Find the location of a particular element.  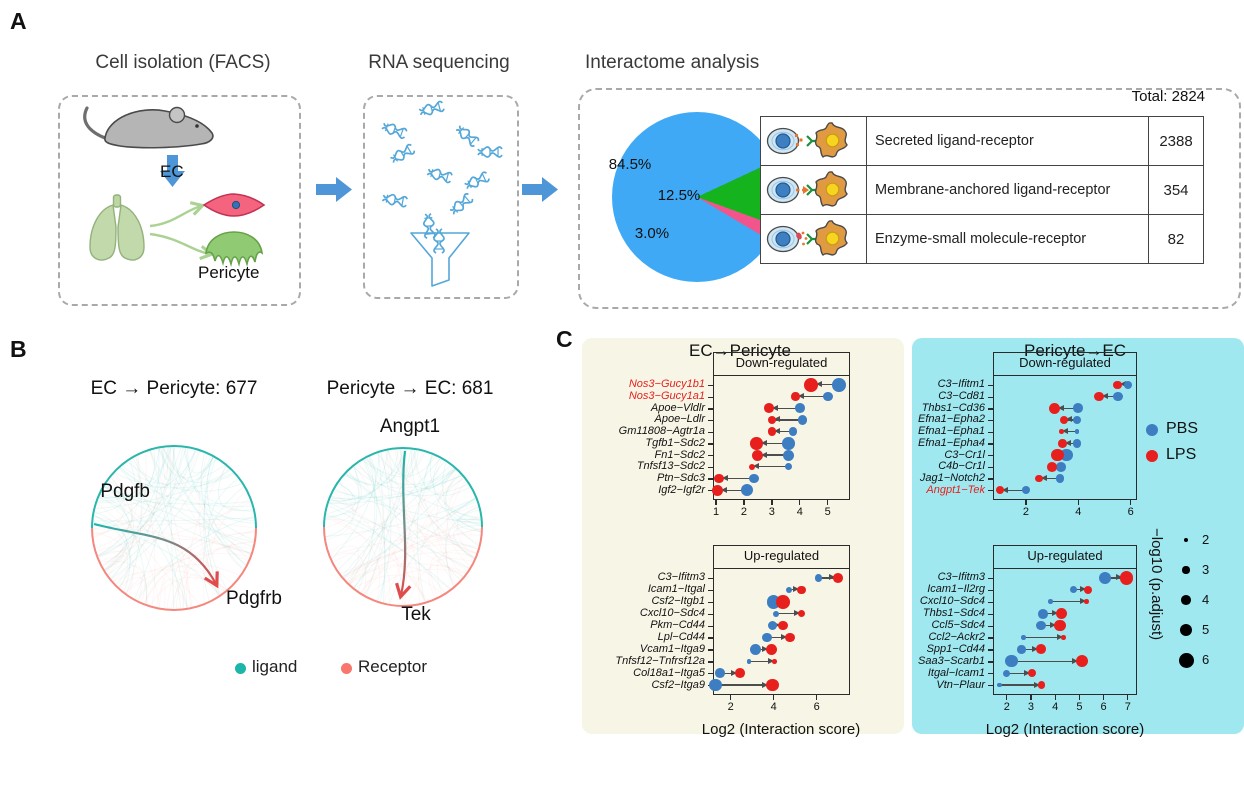

circos-right-title: Pericyte → EC: 681 is located at coordinates (410, 388).